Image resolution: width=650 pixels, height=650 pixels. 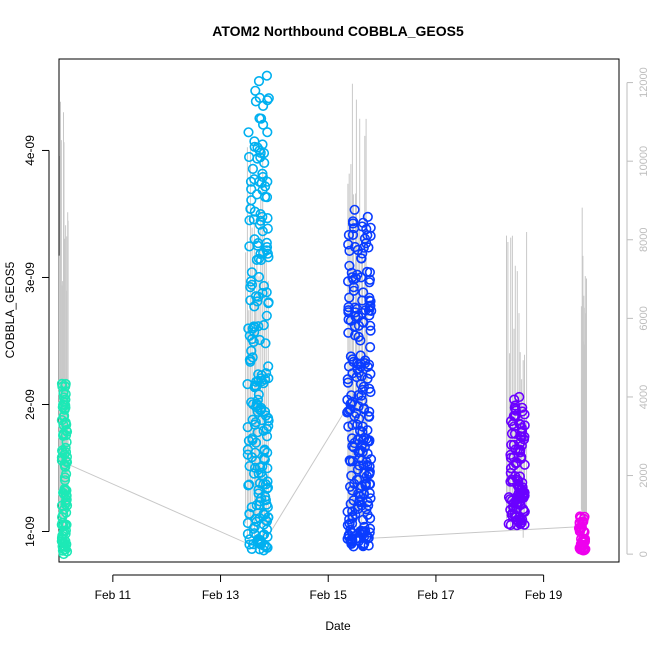 I want to click on x-tick-label-0: Feb 11, so click(x=113, y=595).